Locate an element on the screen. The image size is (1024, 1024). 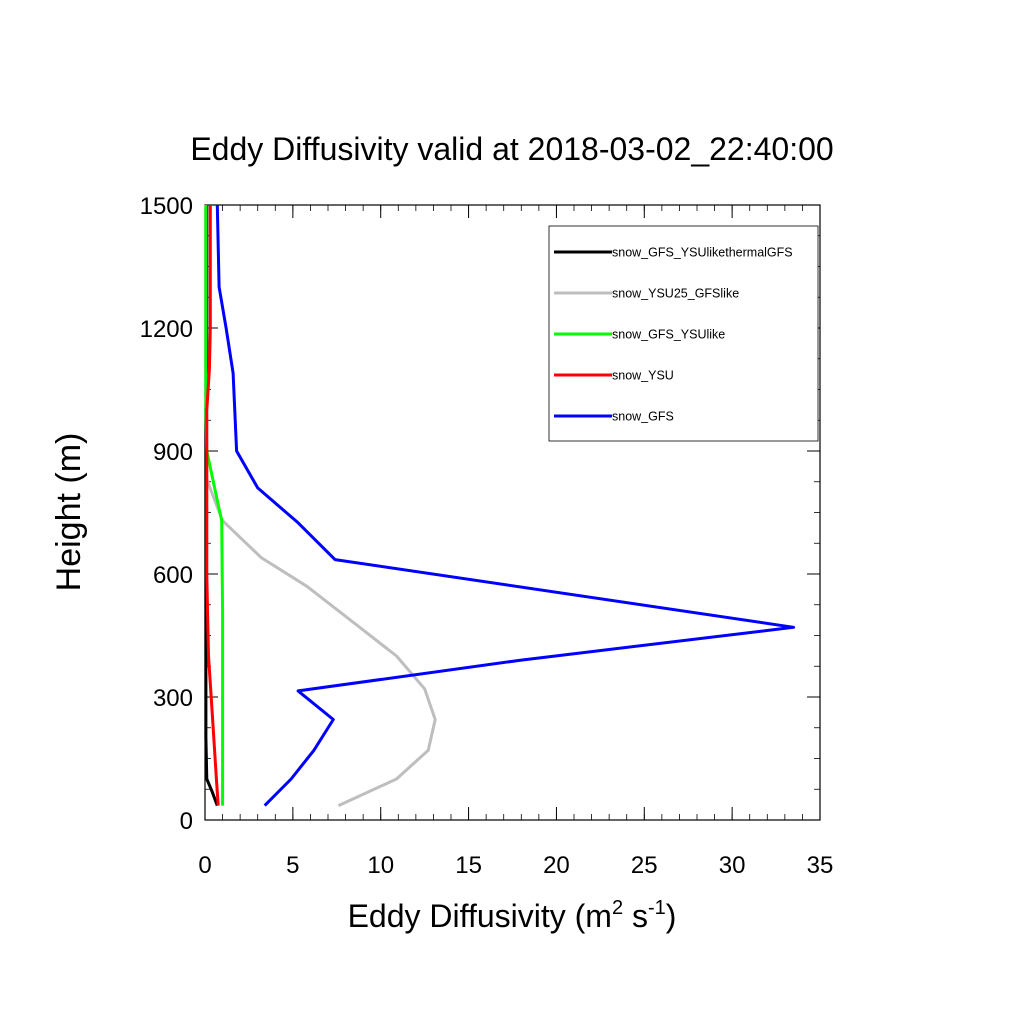
x-axis-label-sup2: -1 is located at coordinates (657, 908).